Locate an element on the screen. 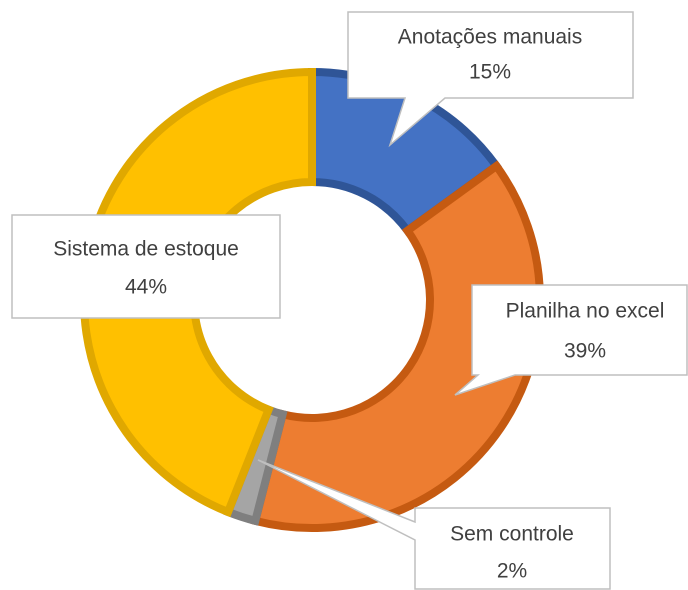 Image resolution: width=688 pixels, height=590 pixels. value-label: 44% is located at coordinates (146, 287).